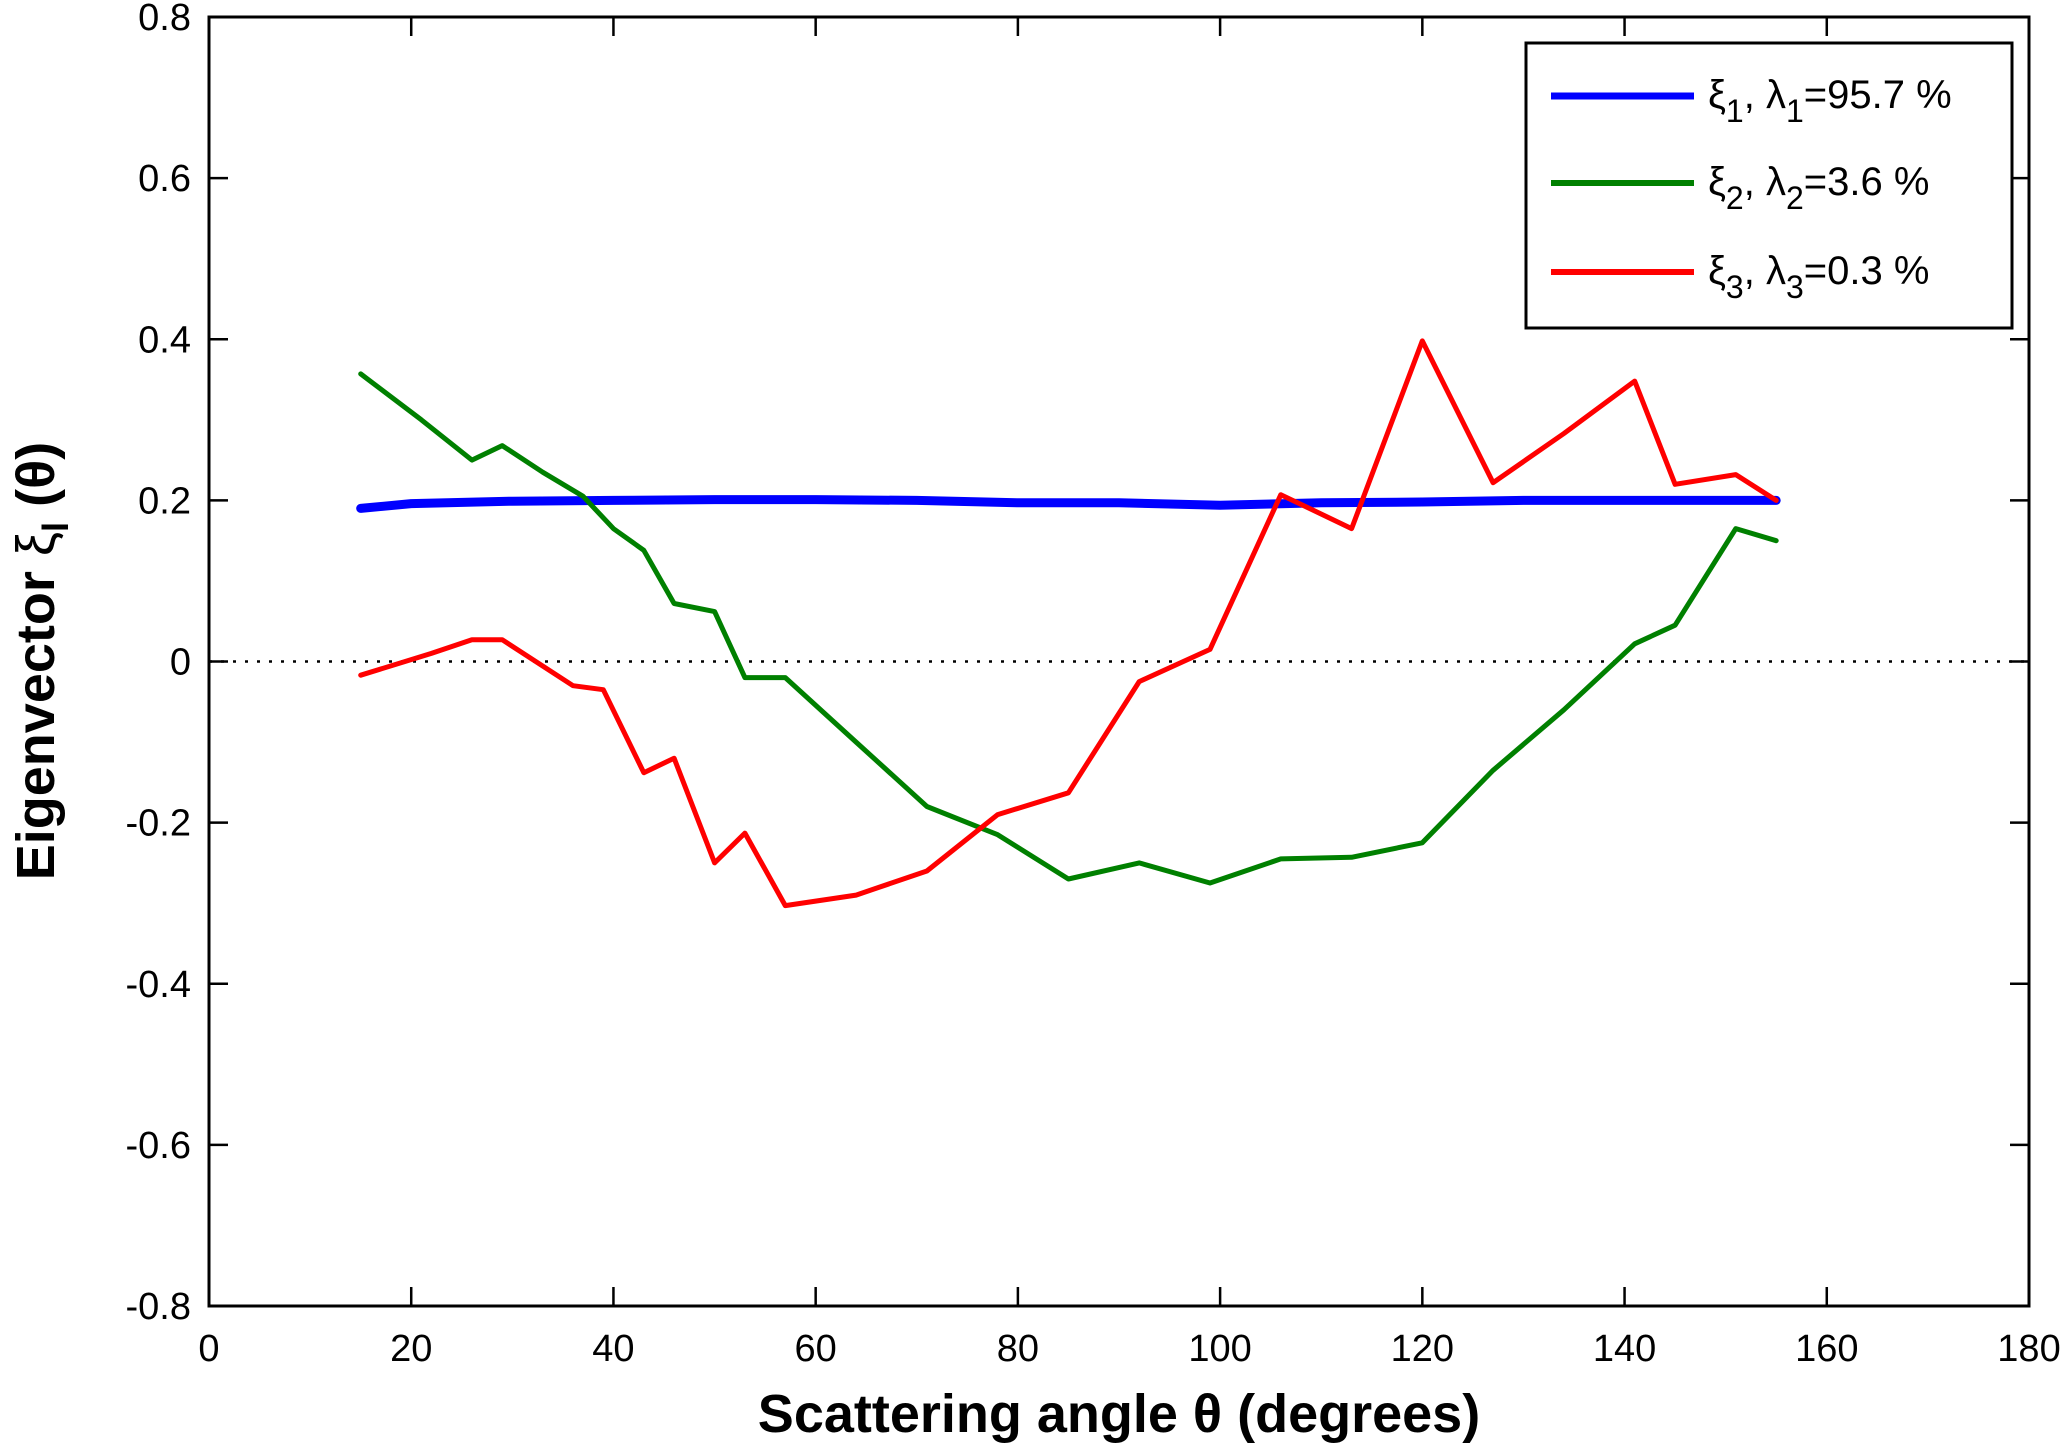  Describe the element at coordinates (1422, 1349) in the screenshot. I see `x-tick-label: 120` at that location.